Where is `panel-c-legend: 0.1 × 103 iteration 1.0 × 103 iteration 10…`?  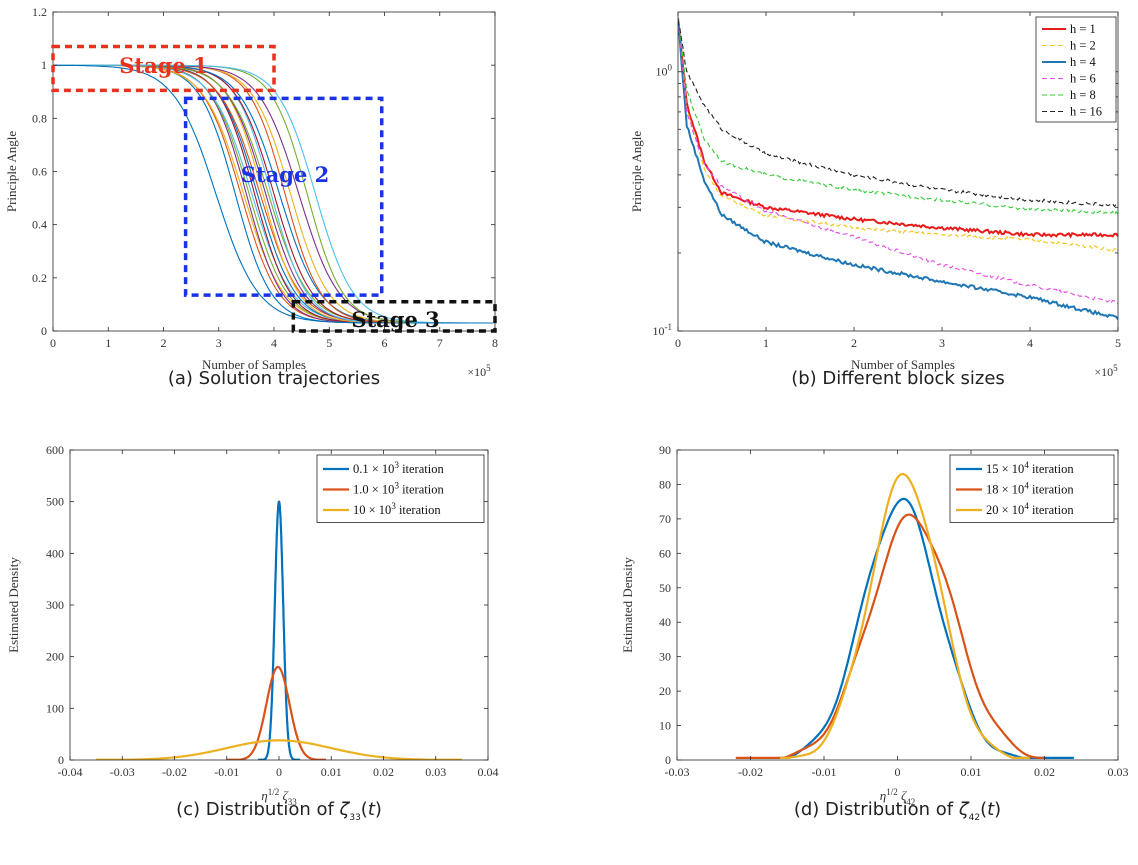 panel-c-legend: 0.1 × 103 iteration 1.0 × 103 iteration 10… is located at coordinates (400, 488).